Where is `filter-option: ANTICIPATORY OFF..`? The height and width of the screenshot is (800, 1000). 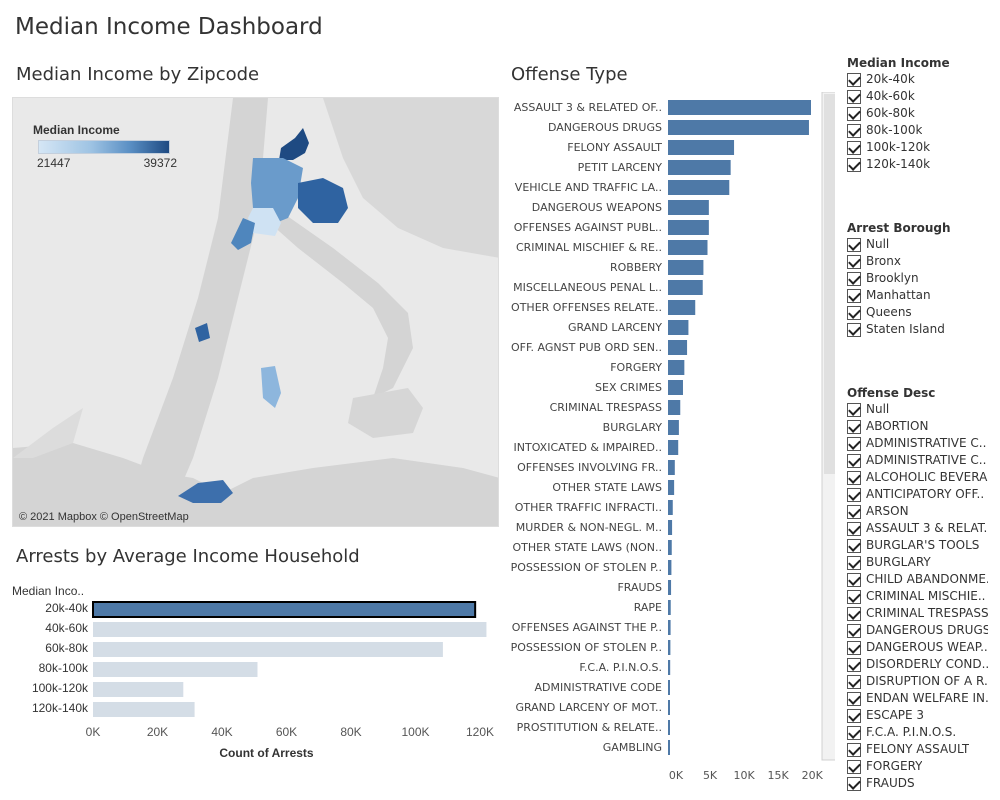 filter-option: ANTICIPATORY OFF.. is located at coordinates (917, 494).